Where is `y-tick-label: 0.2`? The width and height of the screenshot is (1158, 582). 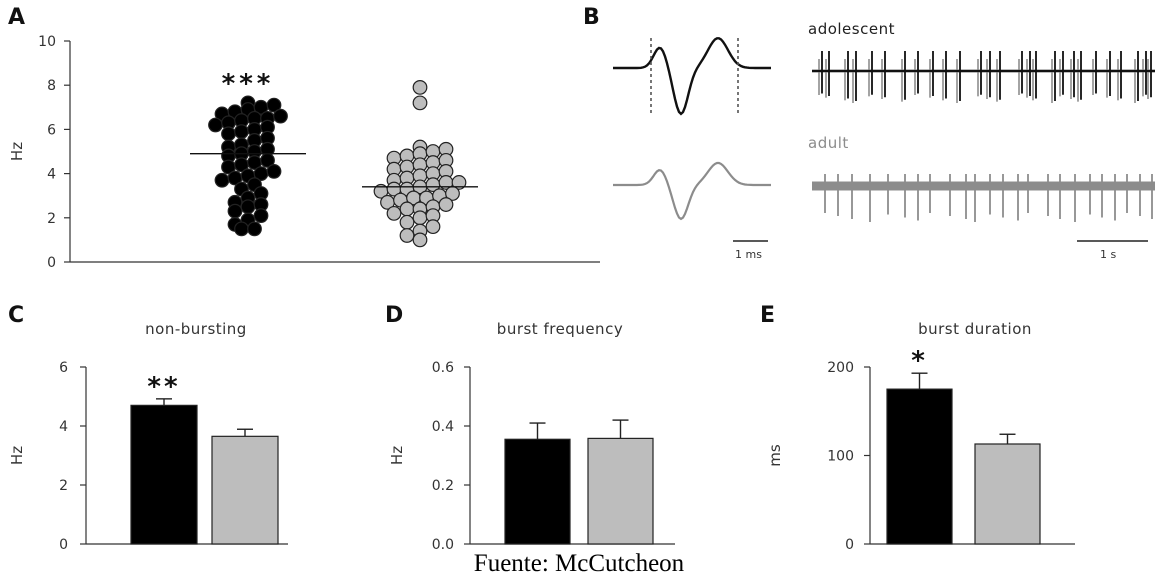 y-tick-label: 0.2 is located at coordinates (443, 486).